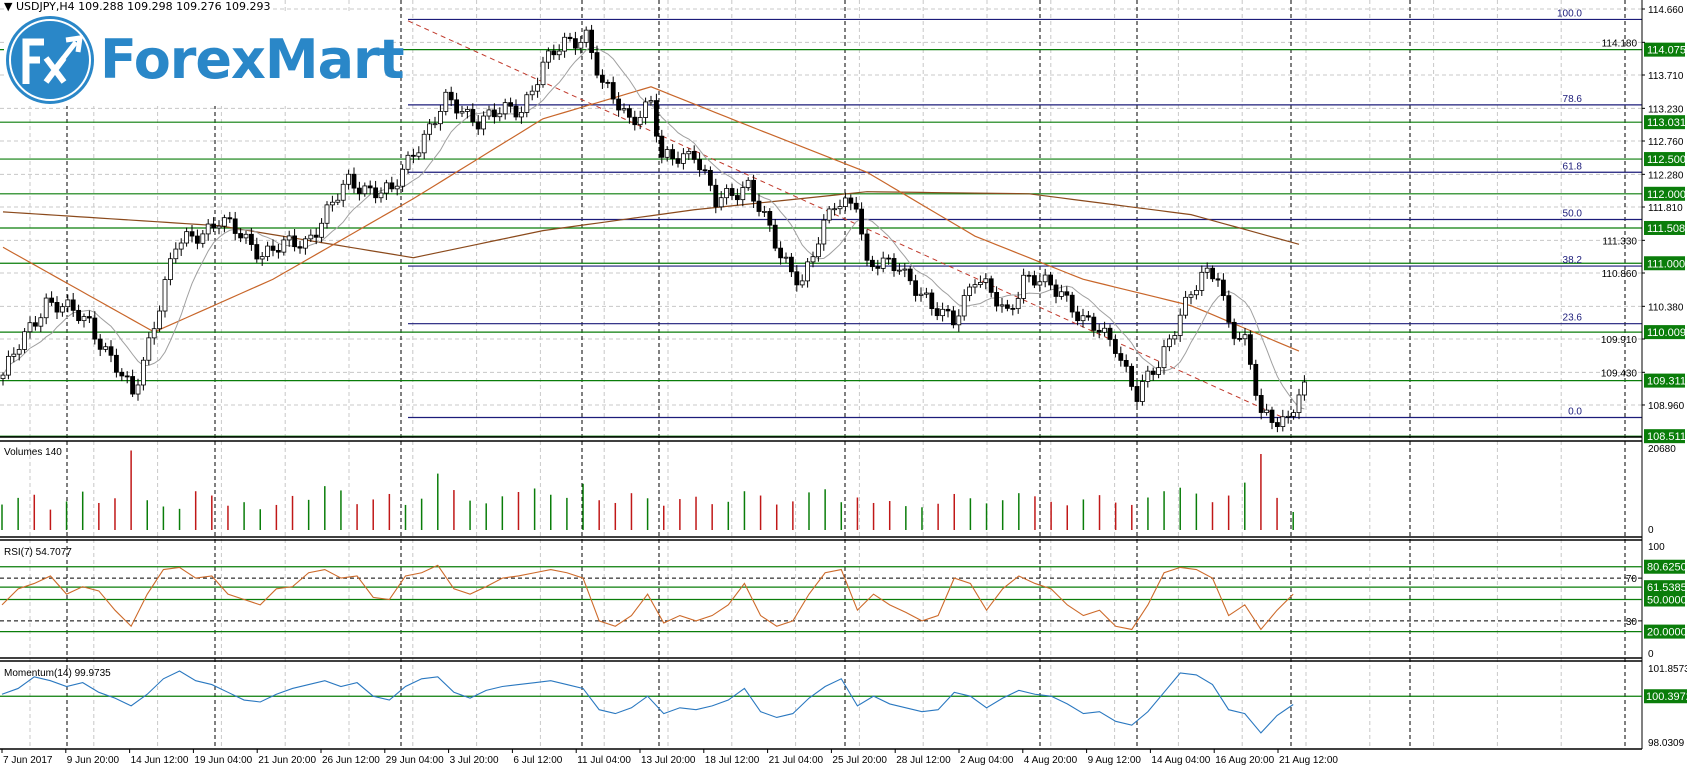  What do you see at coordinates (1666, 264) in the screenshot?
I see `level-price-label: 111.000` at bounding box center [1666, 264].